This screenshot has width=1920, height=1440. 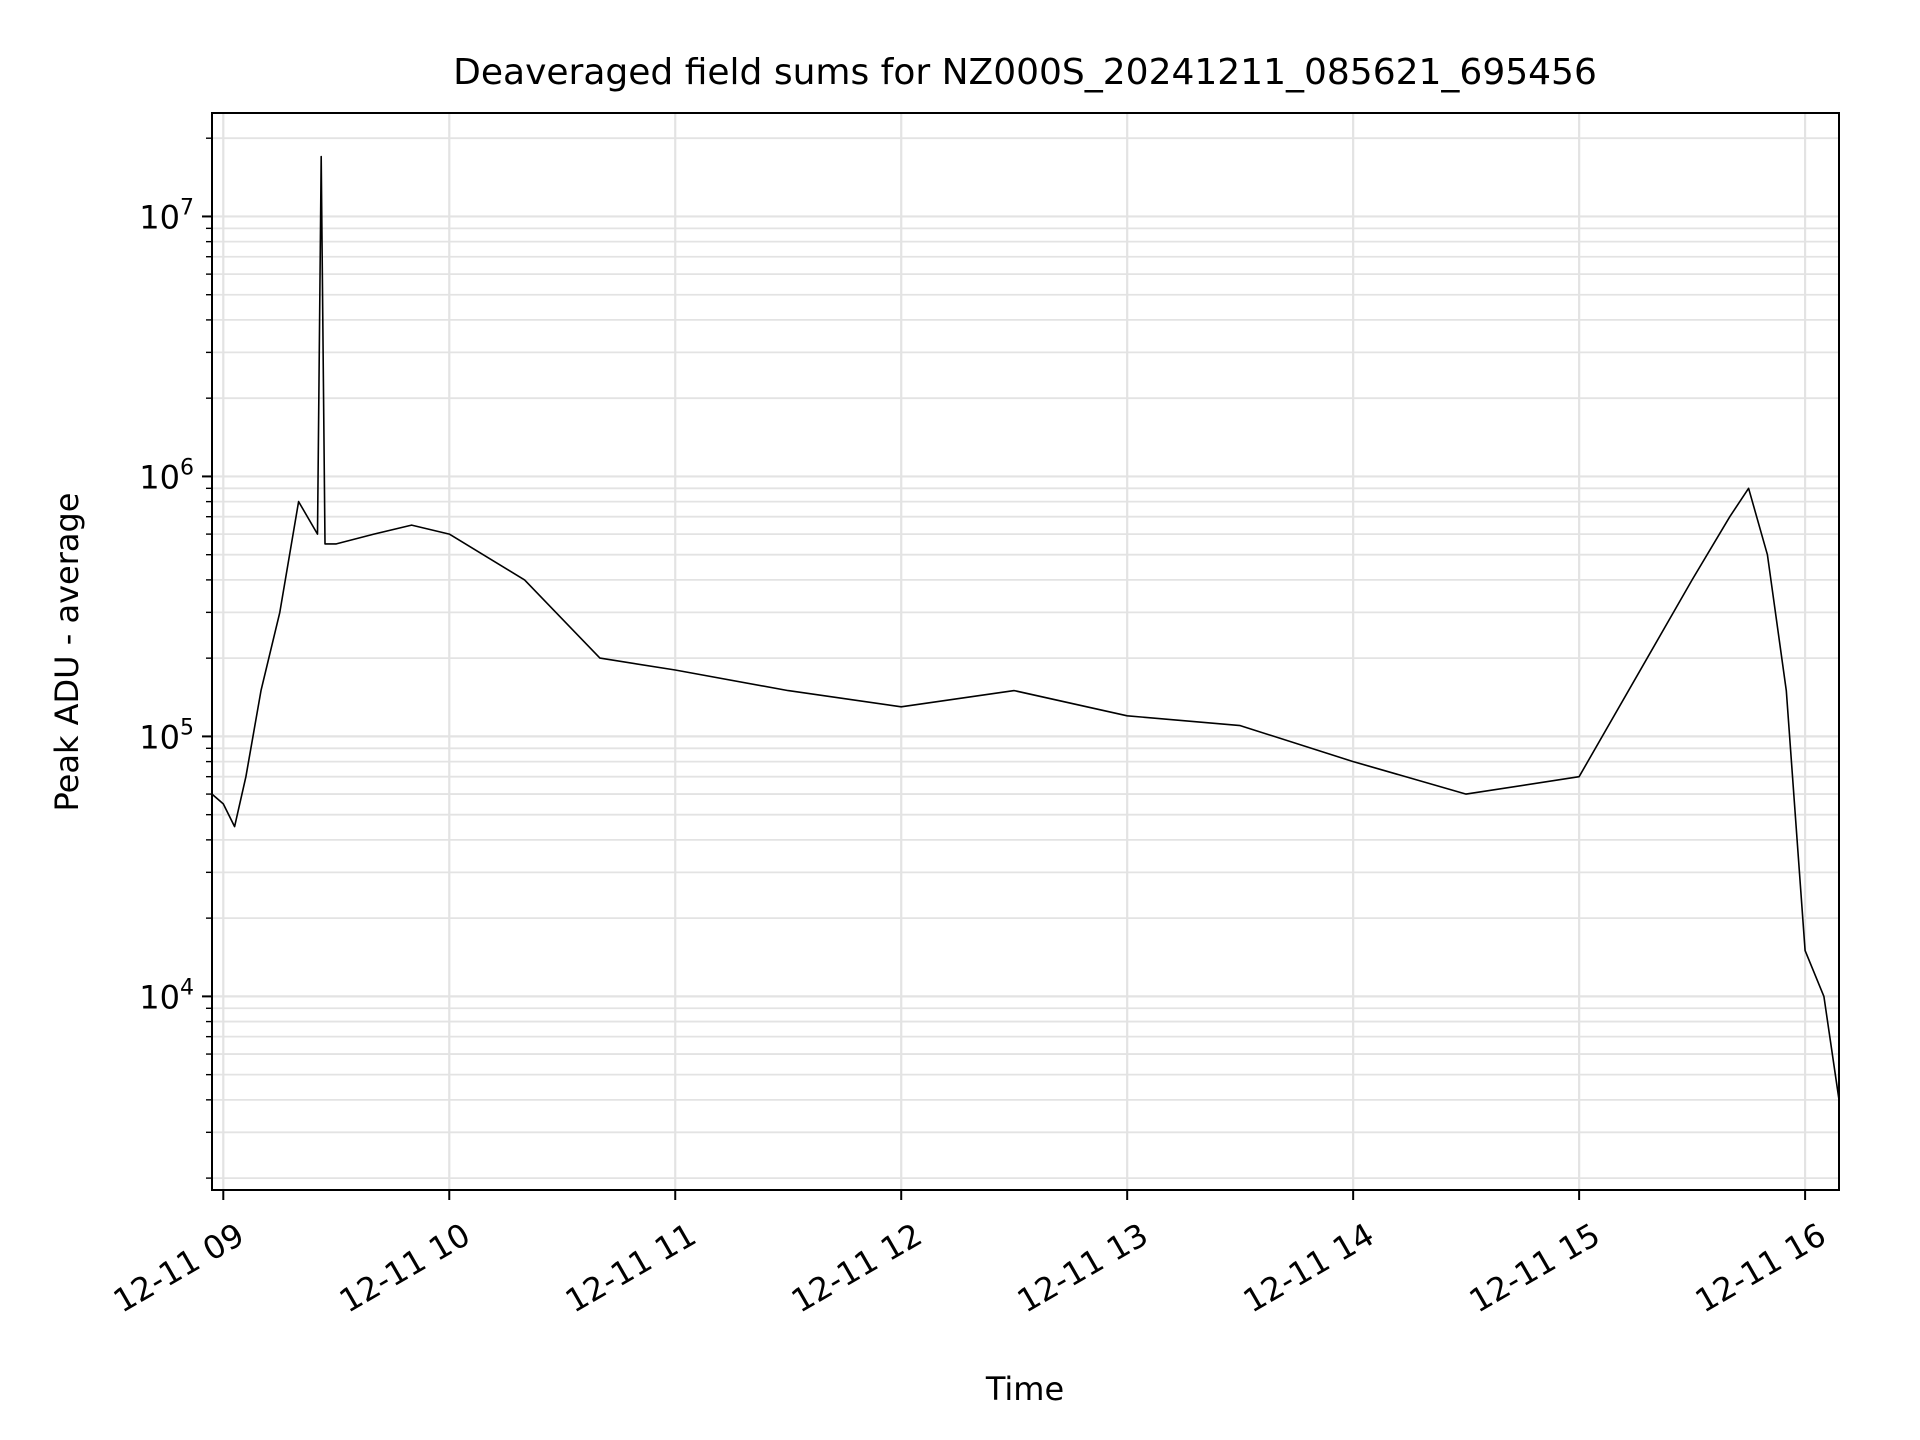 I want to click on y-ticks: 104 105 106 107, so click(x=175, y=658).